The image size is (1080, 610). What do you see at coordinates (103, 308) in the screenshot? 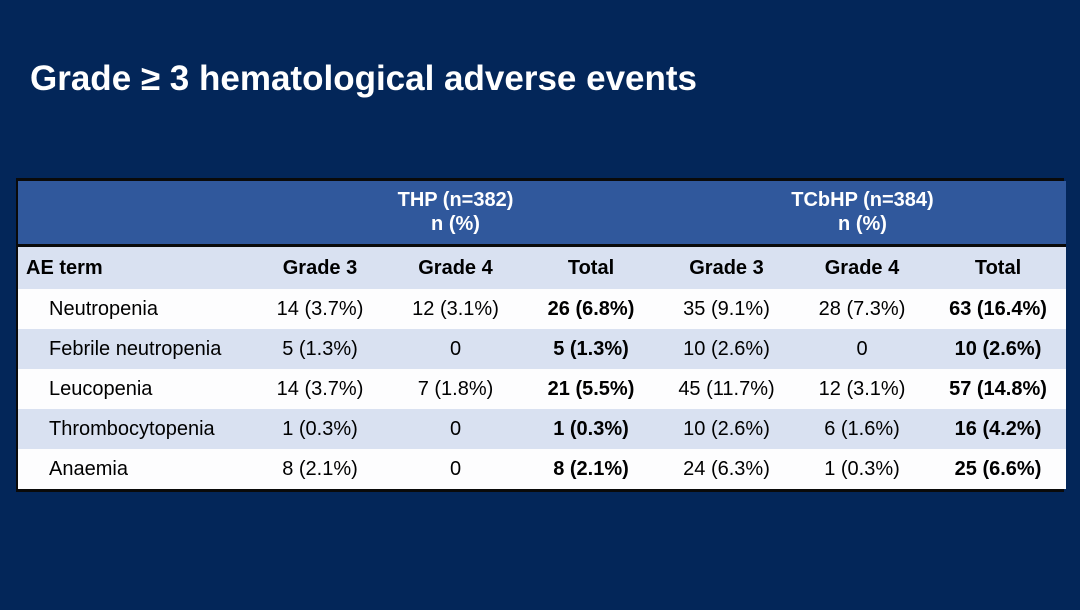
I see `ae-term-cell: Neutropenia` at bounding box center [103, 308].